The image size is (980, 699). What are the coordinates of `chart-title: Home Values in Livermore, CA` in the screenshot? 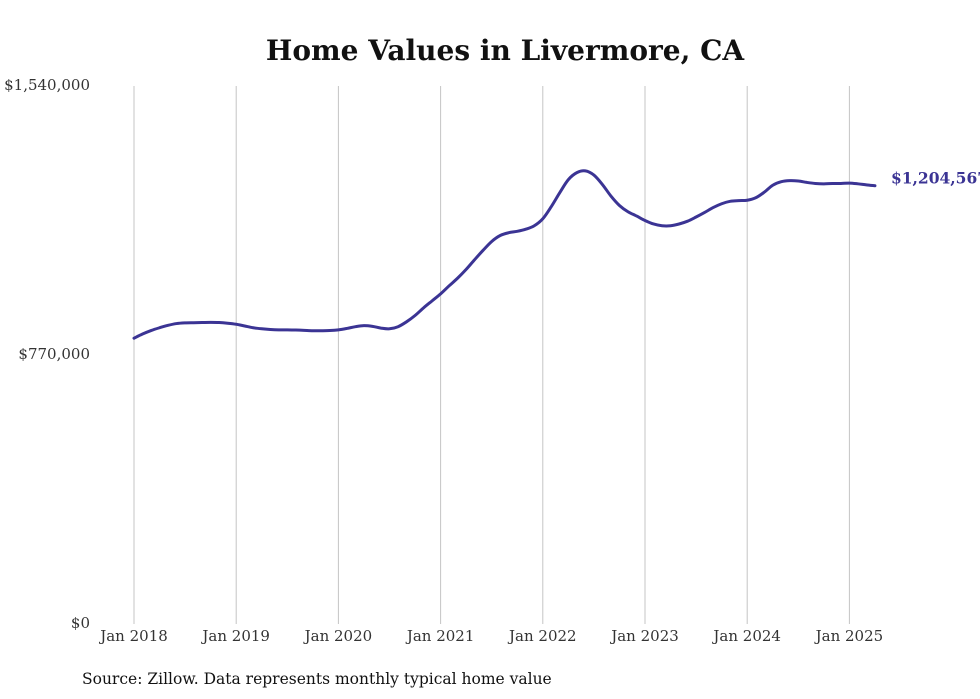 It's located at (505, 50).